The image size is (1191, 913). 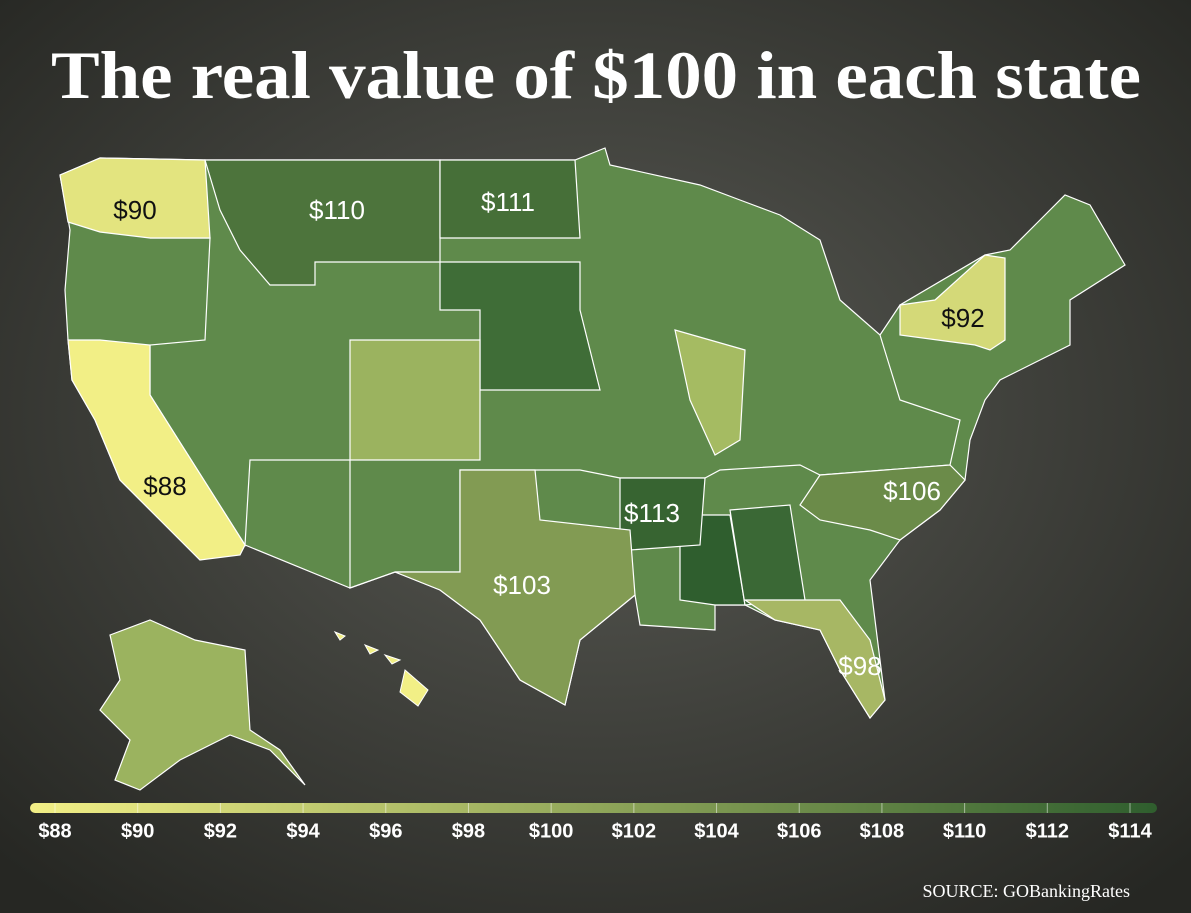 What do you see at coordinates (508, 202) in the screenshot?
I see `state-value-label: $111` at bounding box center [508, 202].